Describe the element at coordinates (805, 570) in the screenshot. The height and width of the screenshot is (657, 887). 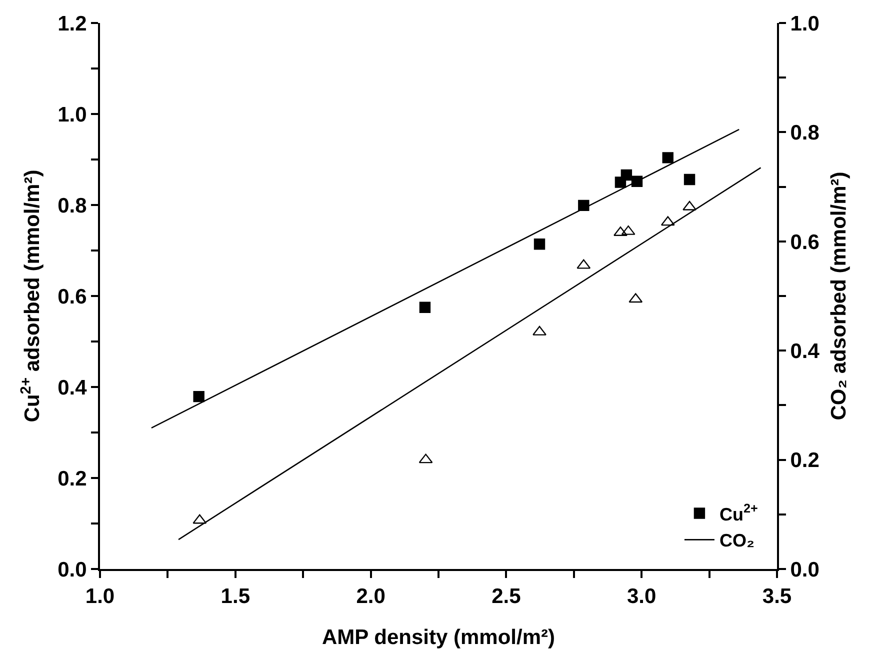
I see `y2-tick-label: 0.0` at that location.